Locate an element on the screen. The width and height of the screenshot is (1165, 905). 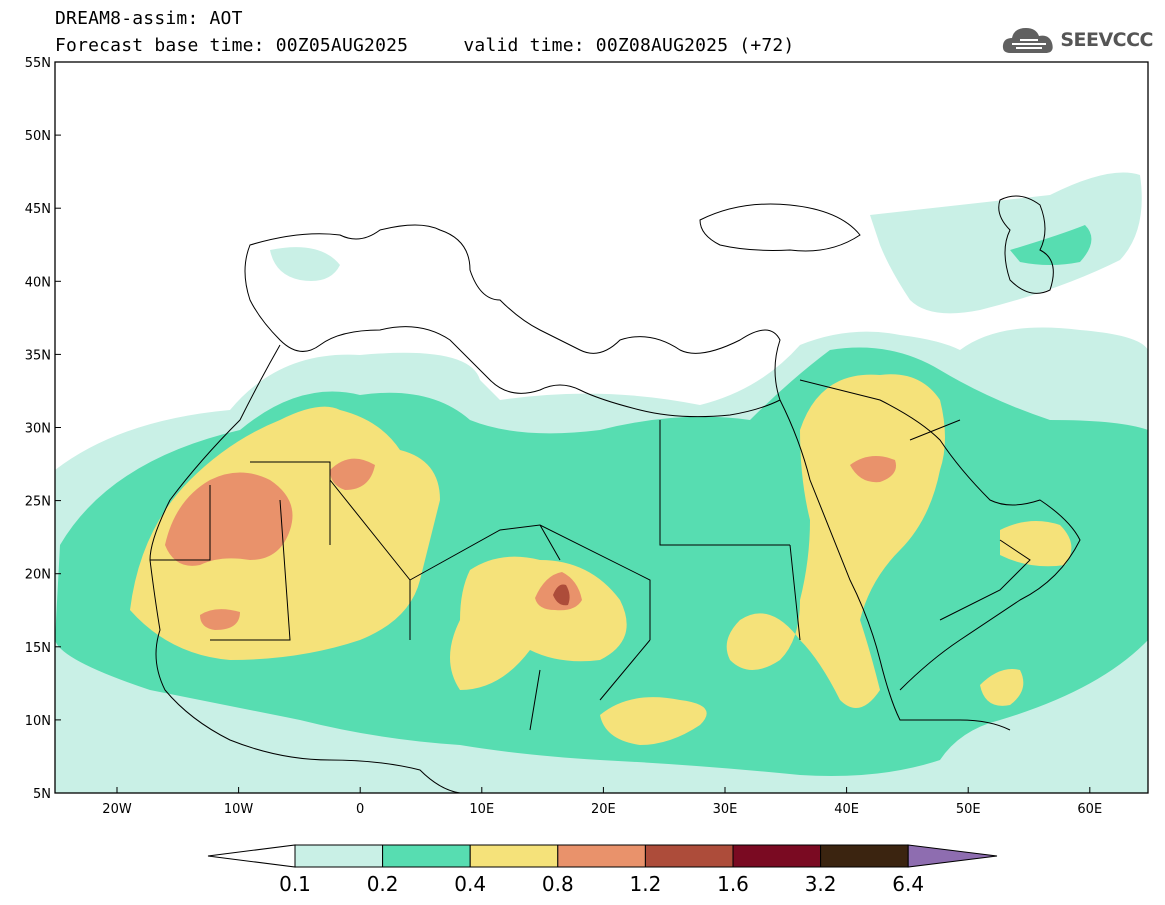
seevccc-logo: SEEVCCC is located at coordinates (1077, 40).